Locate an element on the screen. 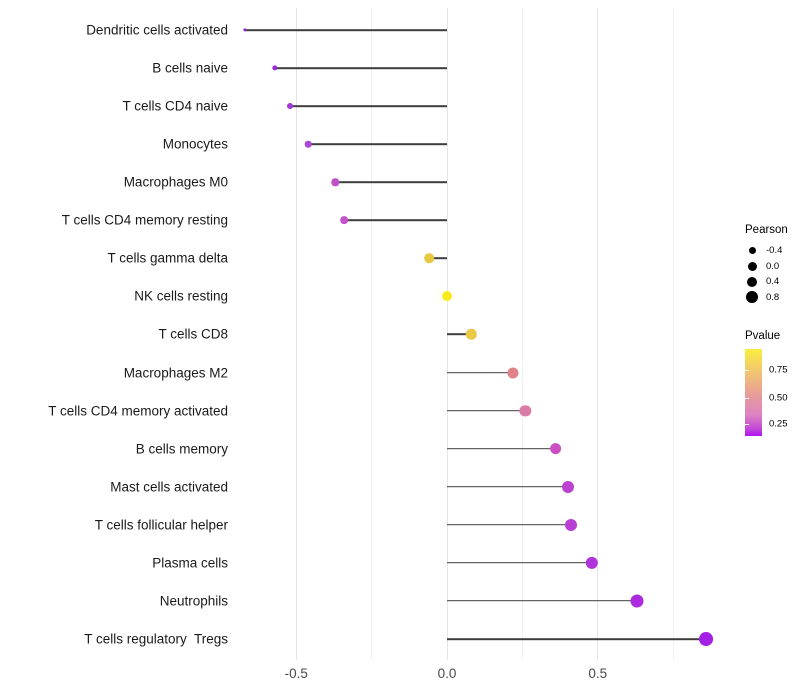  legend-pvalue: Pvalue 0.75 0.50 0.25 is located at coordinates (772, 383).